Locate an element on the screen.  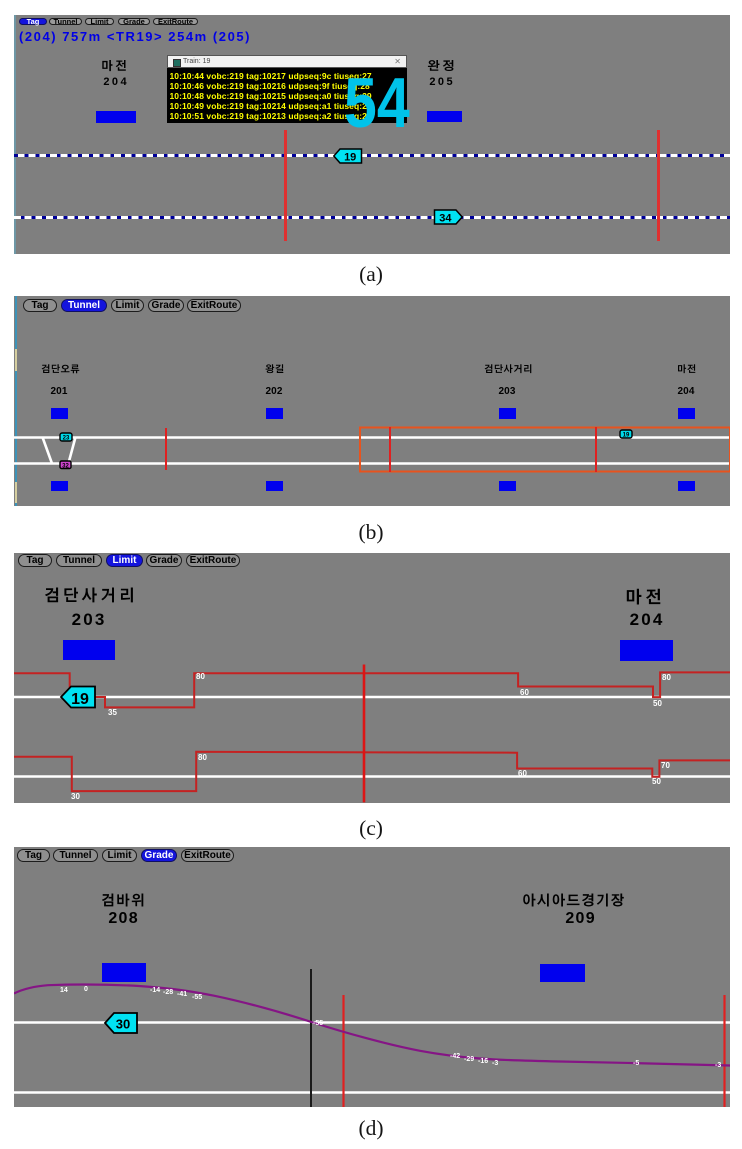
svg-text: 30 is located at coordinates (123, 1024).